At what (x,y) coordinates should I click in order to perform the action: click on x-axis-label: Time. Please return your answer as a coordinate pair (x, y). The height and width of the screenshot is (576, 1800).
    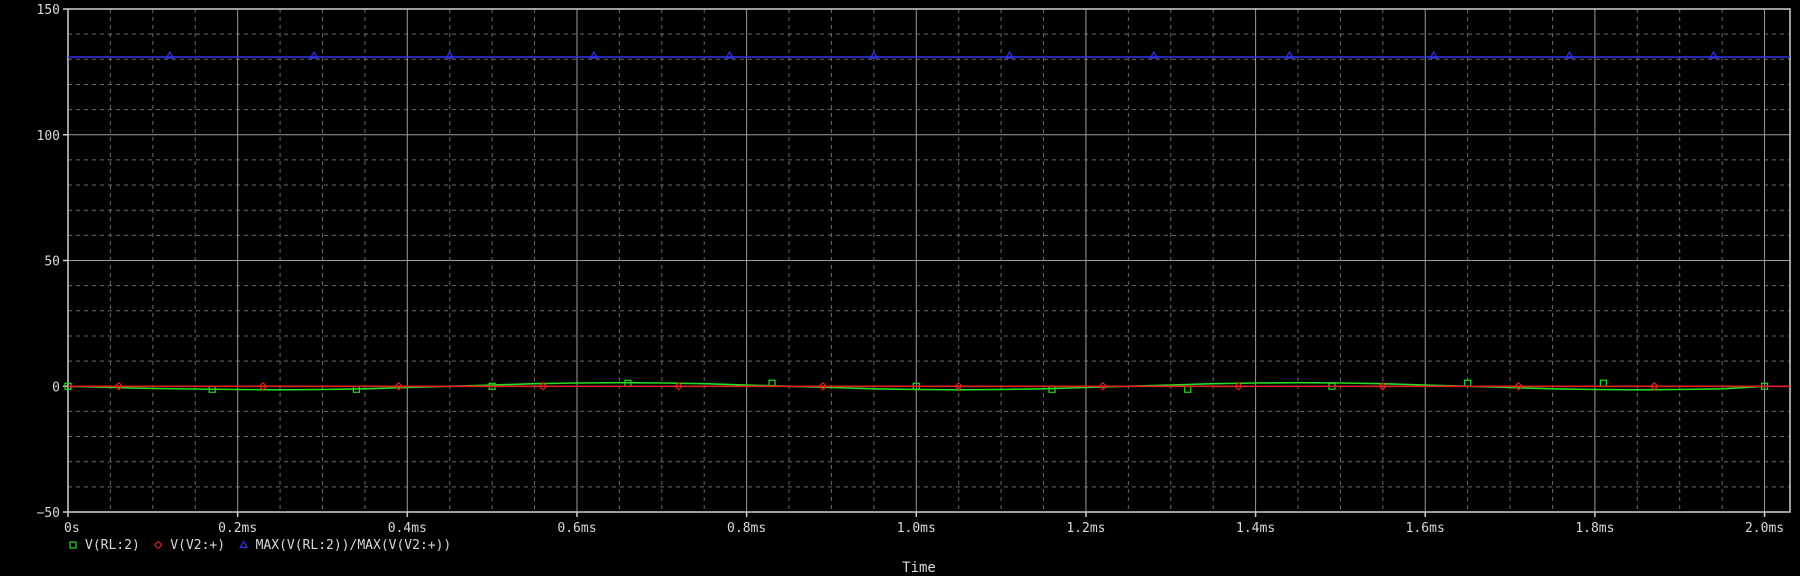
    Looking at the image, I should click on (919, 568).